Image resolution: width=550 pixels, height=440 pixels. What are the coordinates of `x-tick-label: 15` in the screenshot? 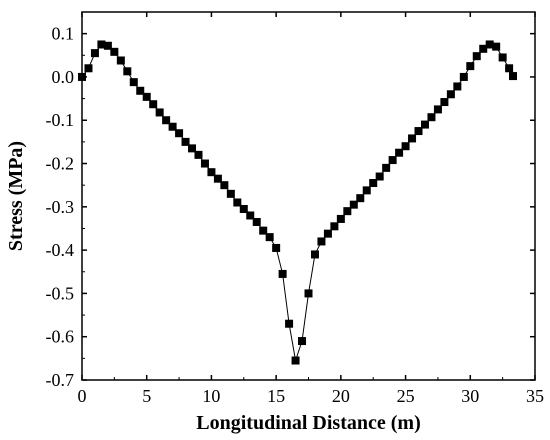 It's located at (276, 396).